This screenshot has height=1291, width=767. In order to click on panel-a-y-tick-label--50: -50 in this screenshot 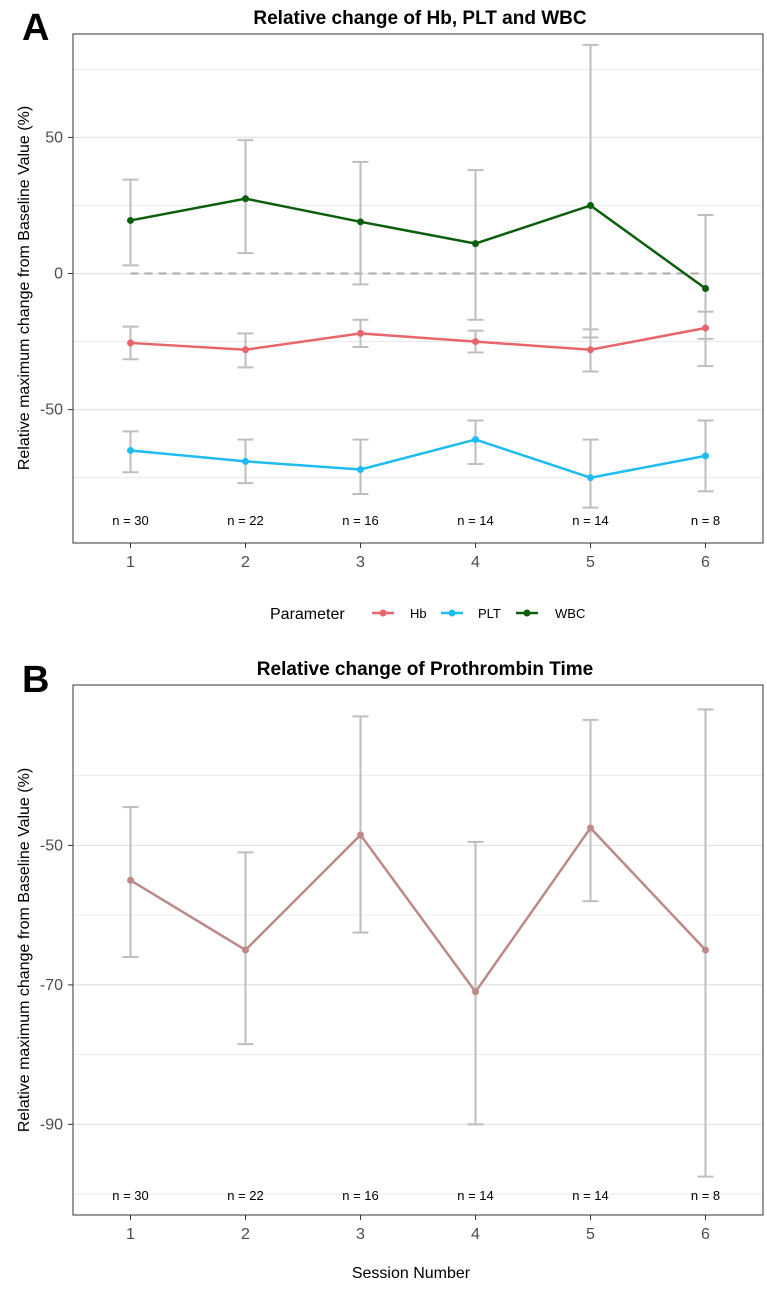, I will do `click(51, 410)`.